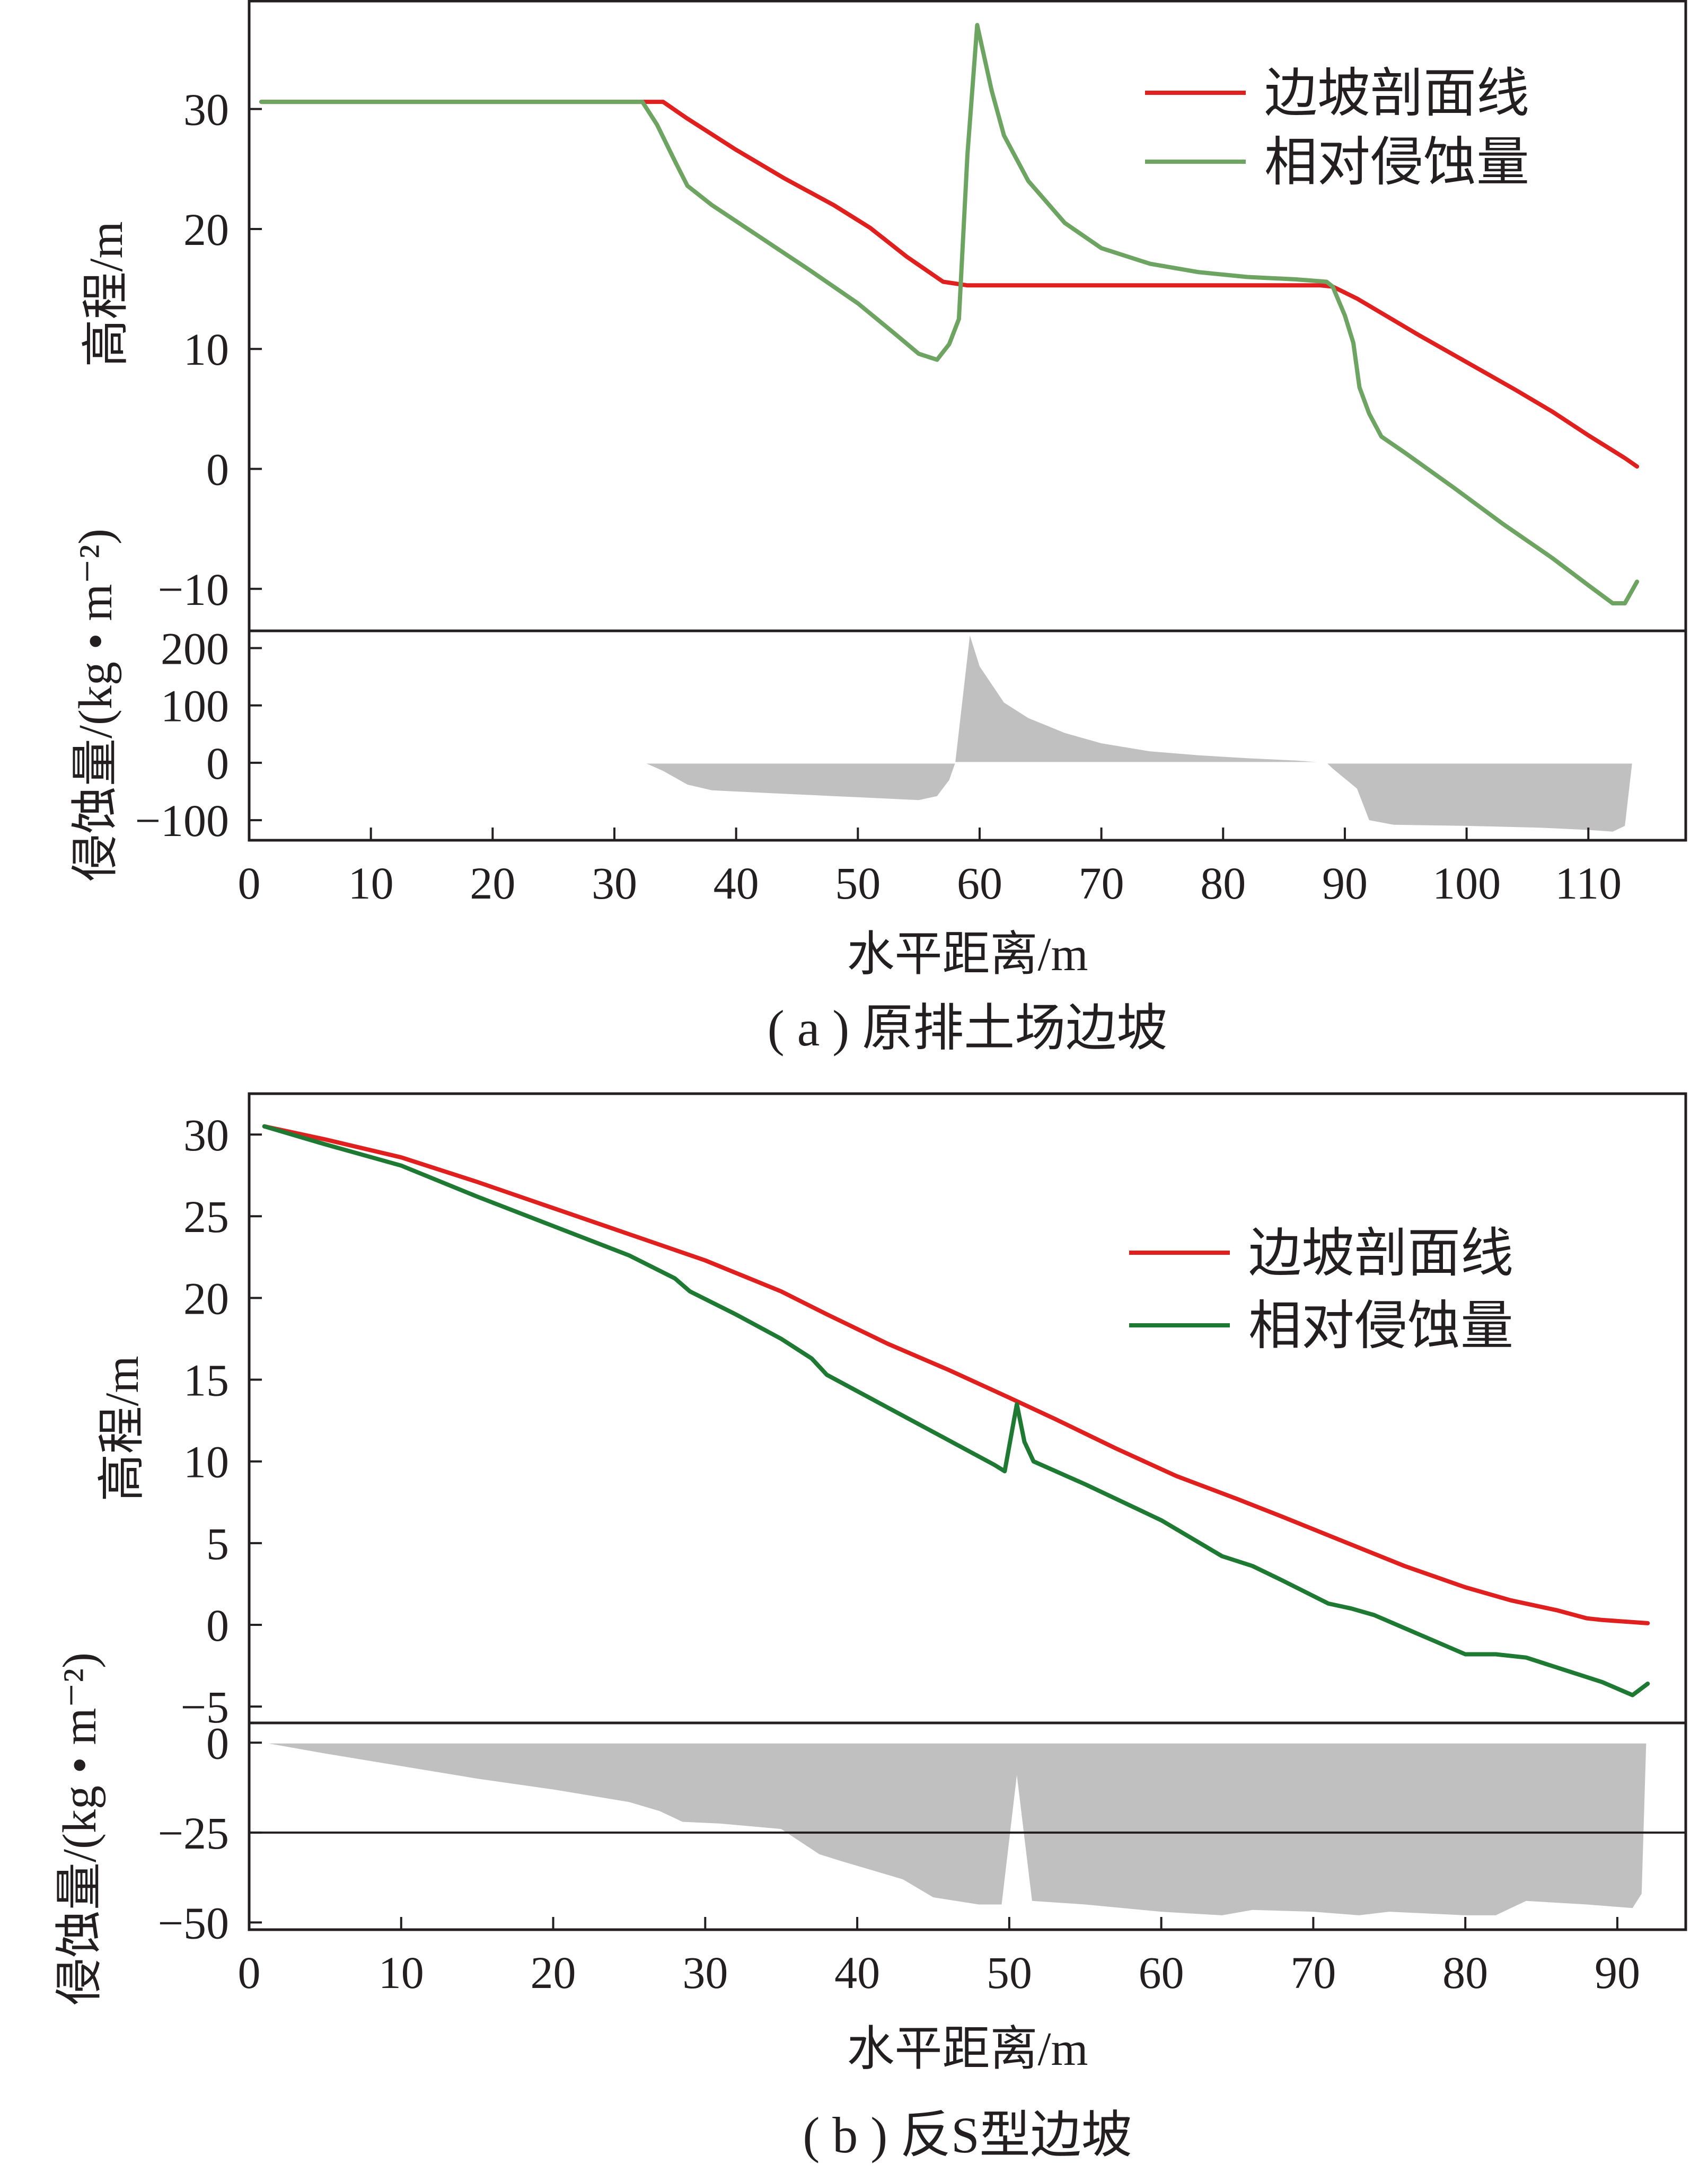 The height and width of the screenshot is (2173, 1708). I want to click on panel-b-x-tick-label: 40, so click(857, 1972).